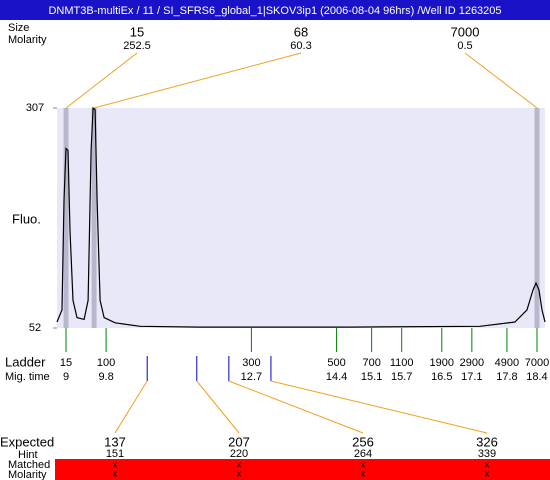 This screenshot has width=550, height=480. What do you see at coordinates (66, 377) in the screenshot?
I see `ladder-time: 9` at bounding box center [66, 377].